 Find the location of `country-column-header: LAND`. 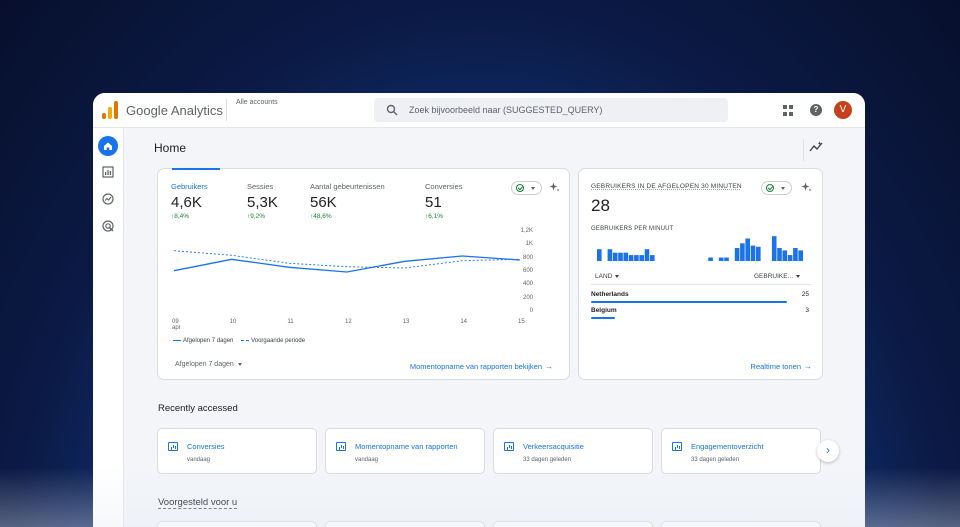

country-column-header: LAND is located at coordinates (607, 276).